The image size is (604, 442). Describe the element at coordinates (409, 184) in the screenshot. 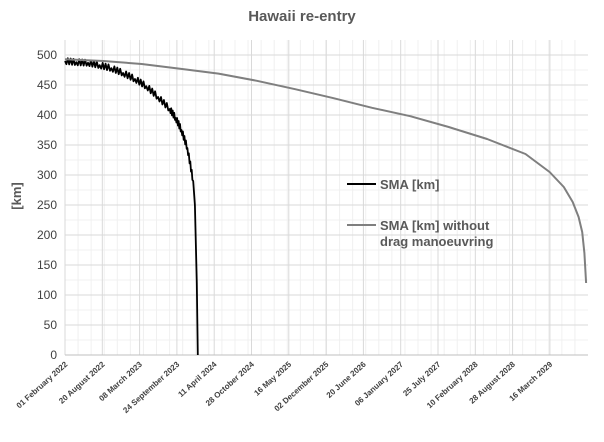

I see `legend-sma-label: SMA [km]` at that location.